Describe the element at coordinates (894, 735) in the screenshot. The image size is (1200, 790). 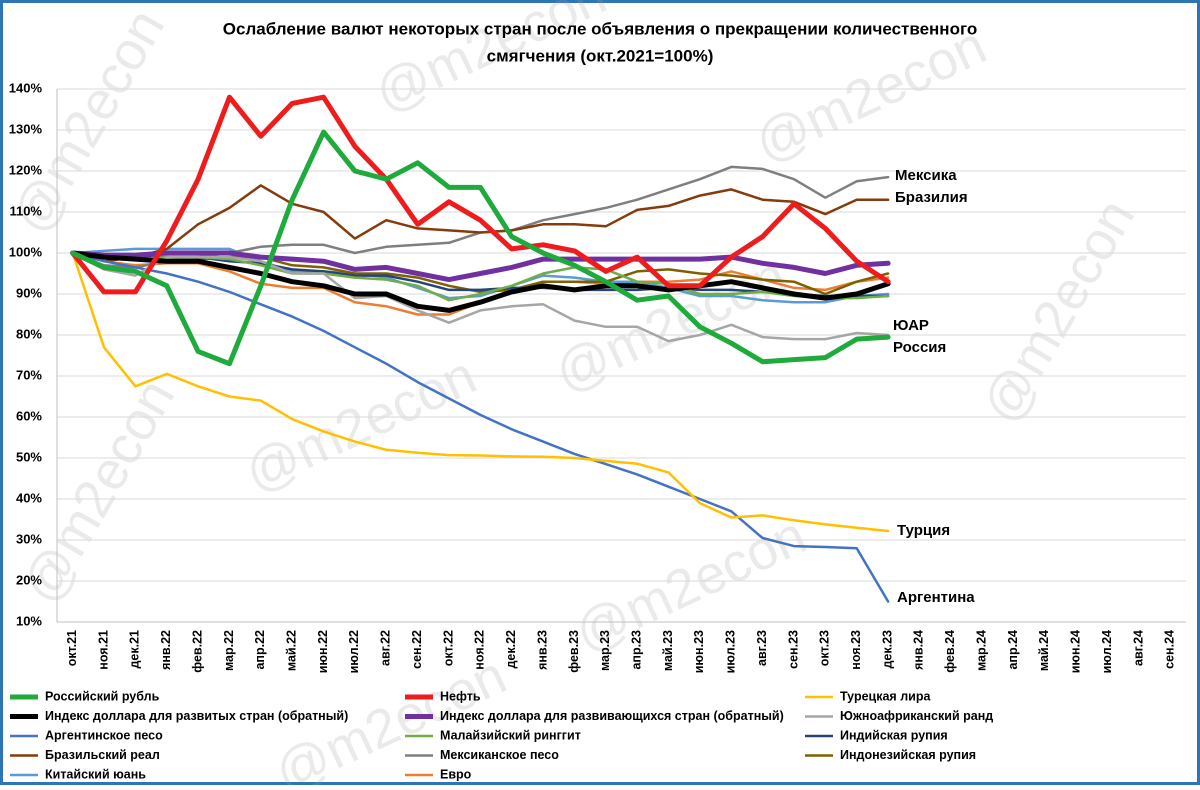
I see `legend-label: Индийская рупия` at that location.